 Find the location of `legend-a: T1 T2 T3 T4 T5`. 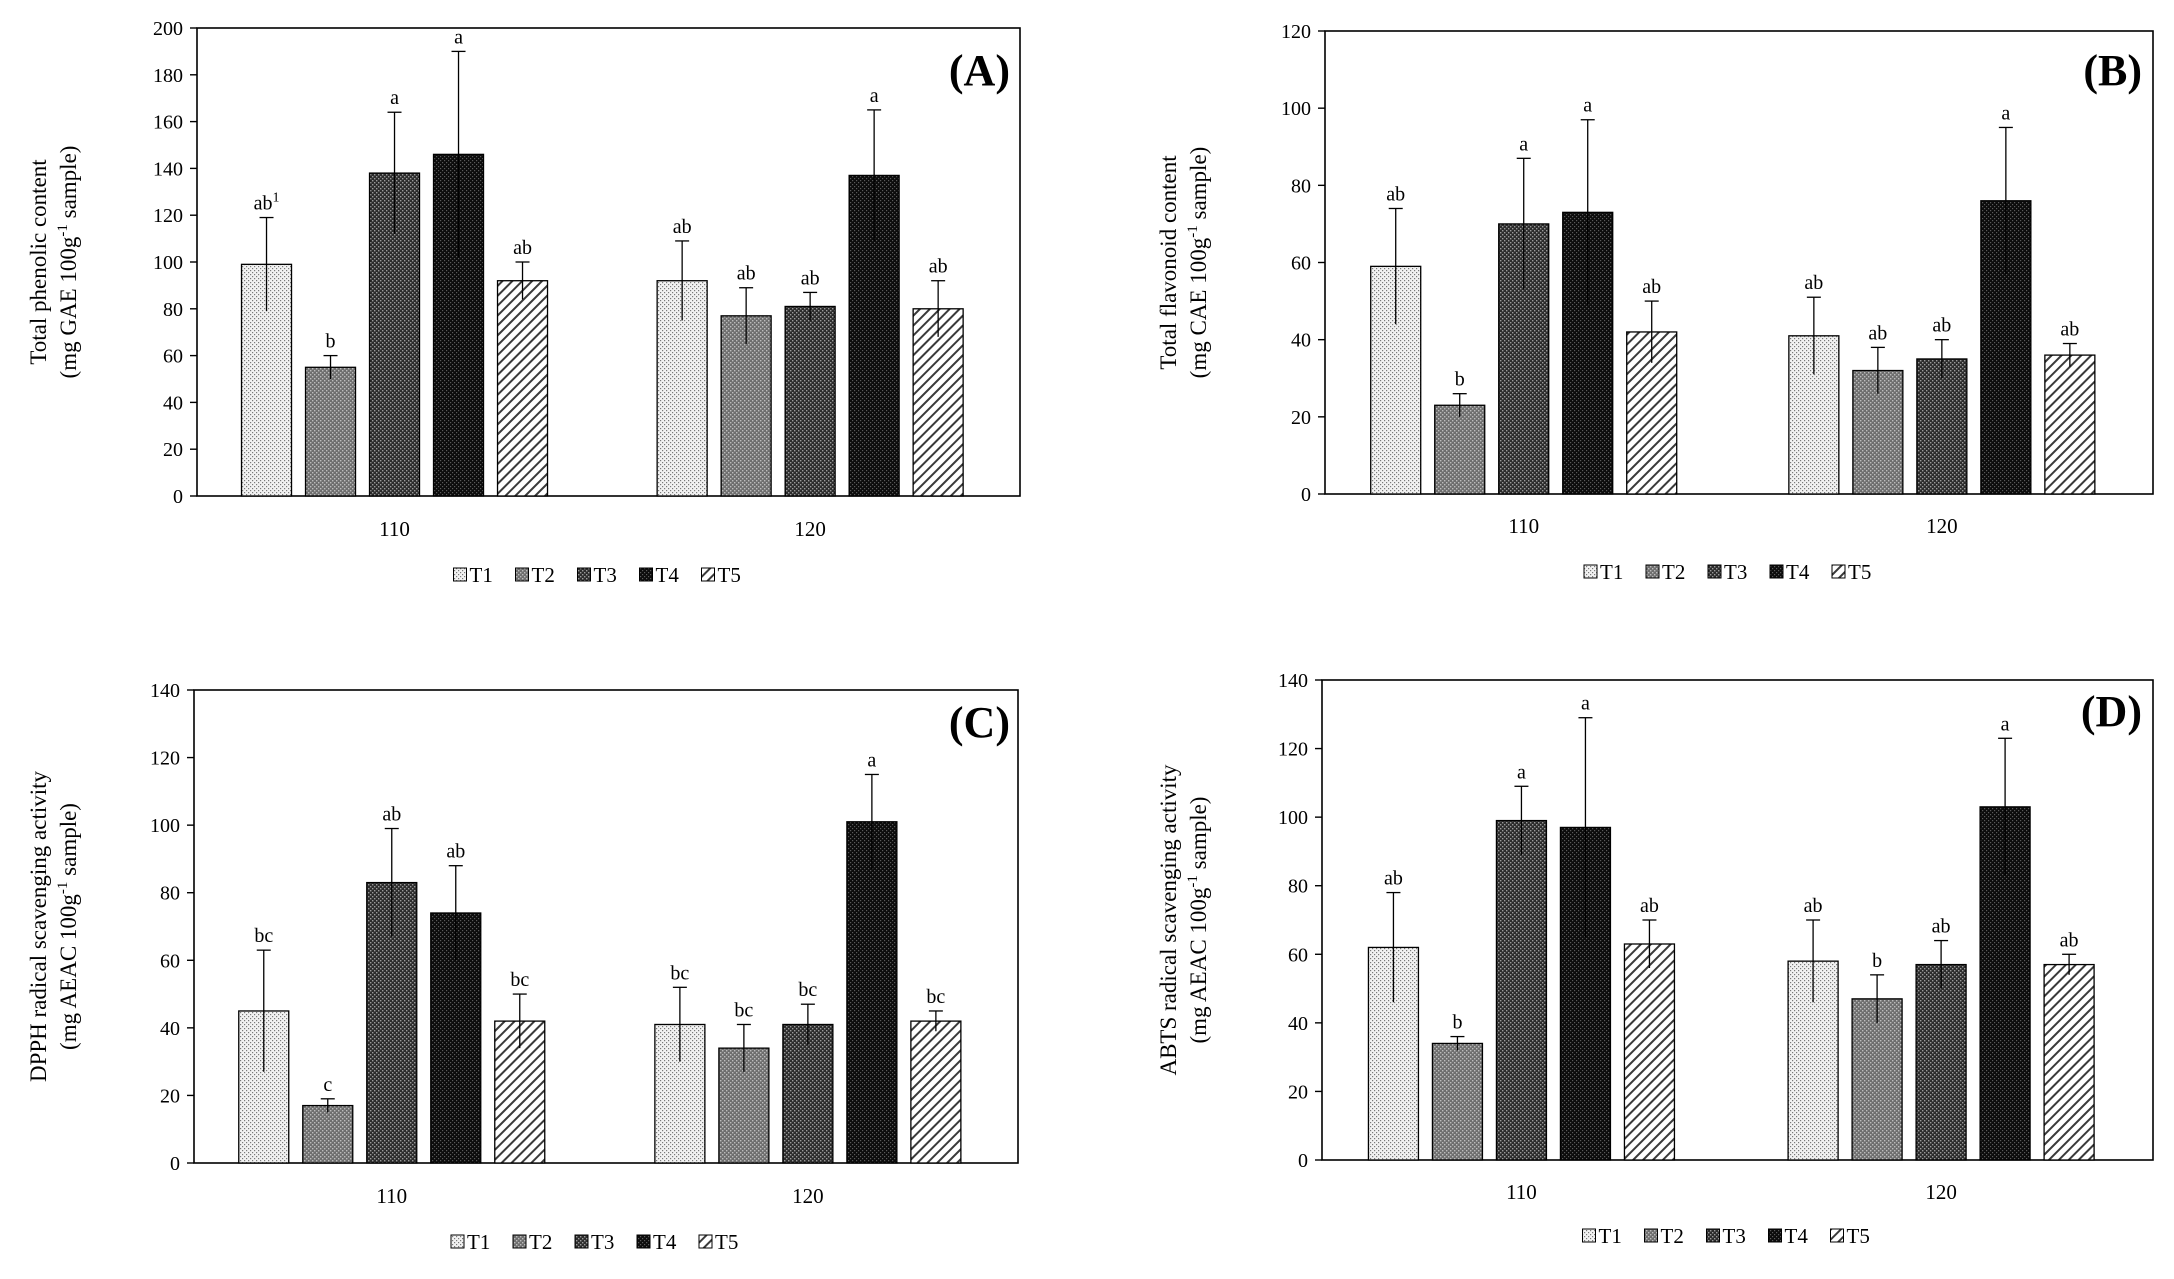

legend-a: T1 T2 T3 T4 T5 is located at coordinates (597, 575).